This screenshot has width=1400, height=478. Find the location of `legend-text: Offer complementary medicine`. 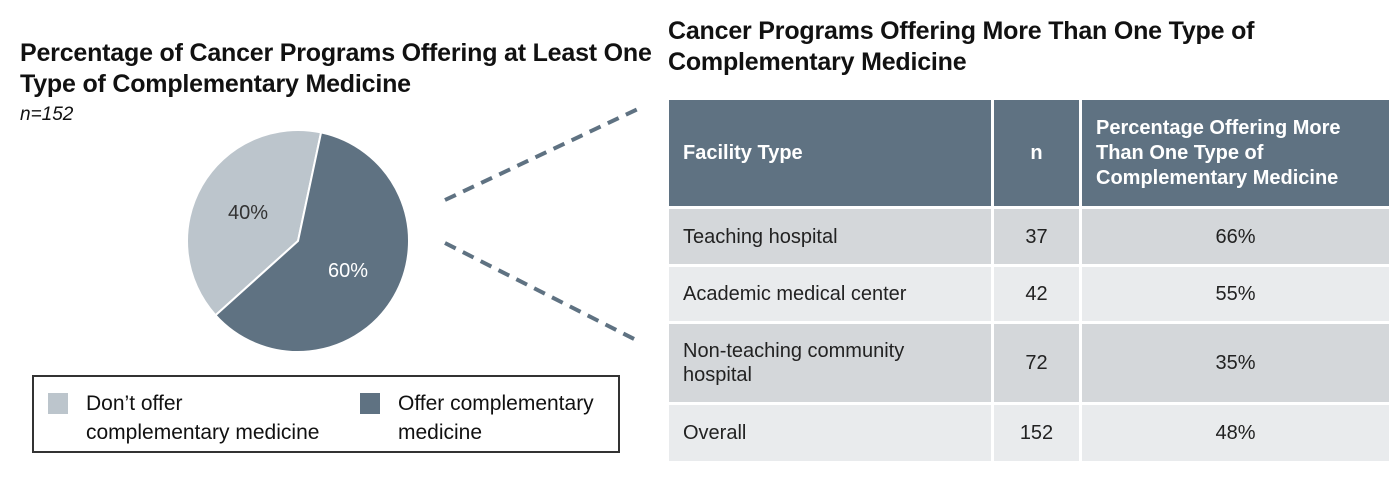

legend-text: Offer complementary medicine is located at coordinates (496, 418).